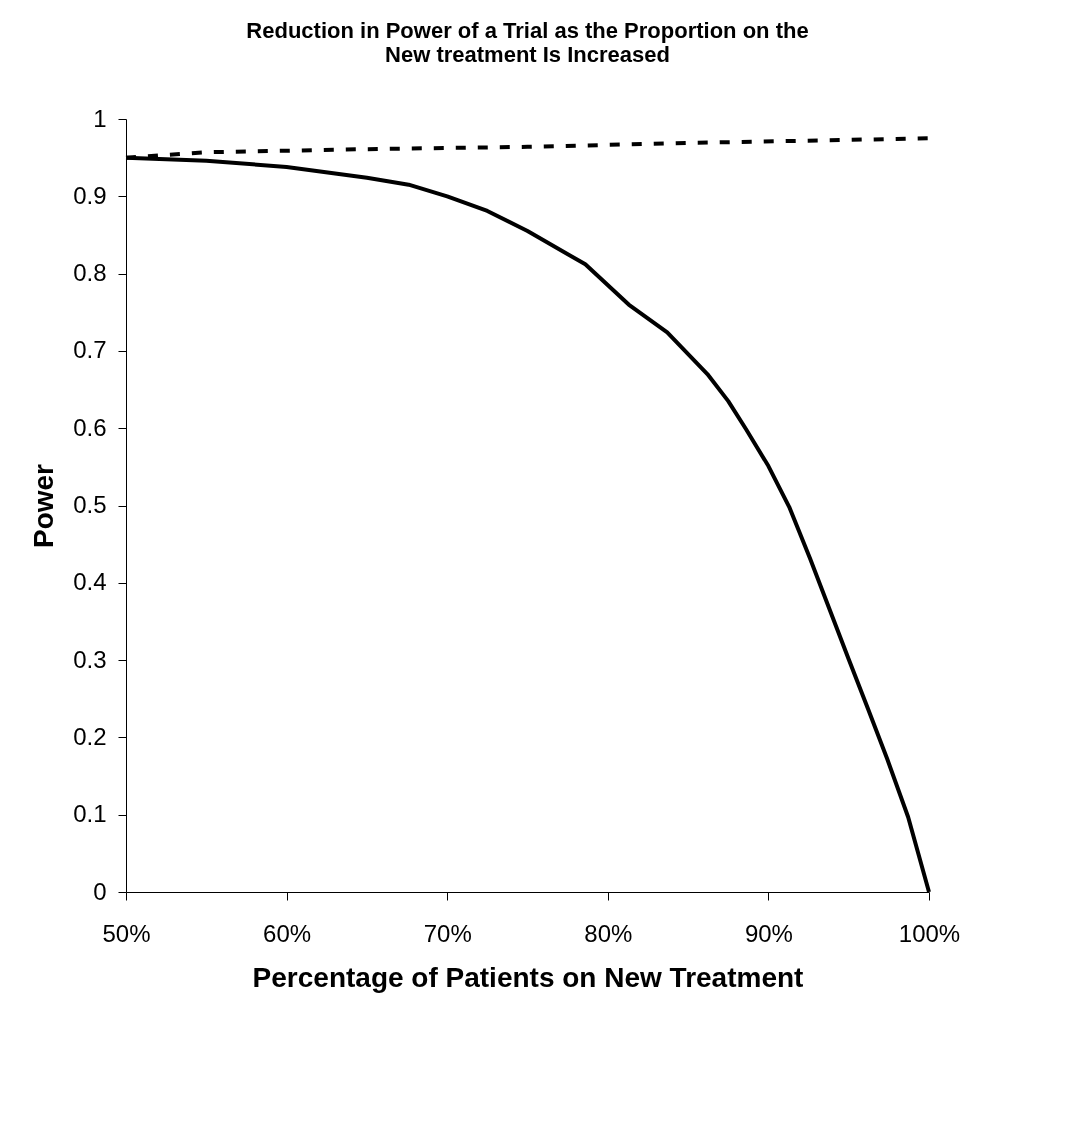 The height and width of the screenshot is (1131, 1072). I want to click on x-tick-label: 70%, so click(447, 933).